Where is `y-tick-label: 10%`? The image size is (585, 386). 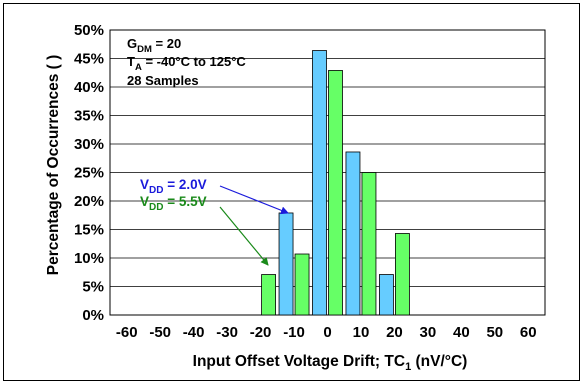 y-tick-label: 10% is located at coordinates (89, 258).